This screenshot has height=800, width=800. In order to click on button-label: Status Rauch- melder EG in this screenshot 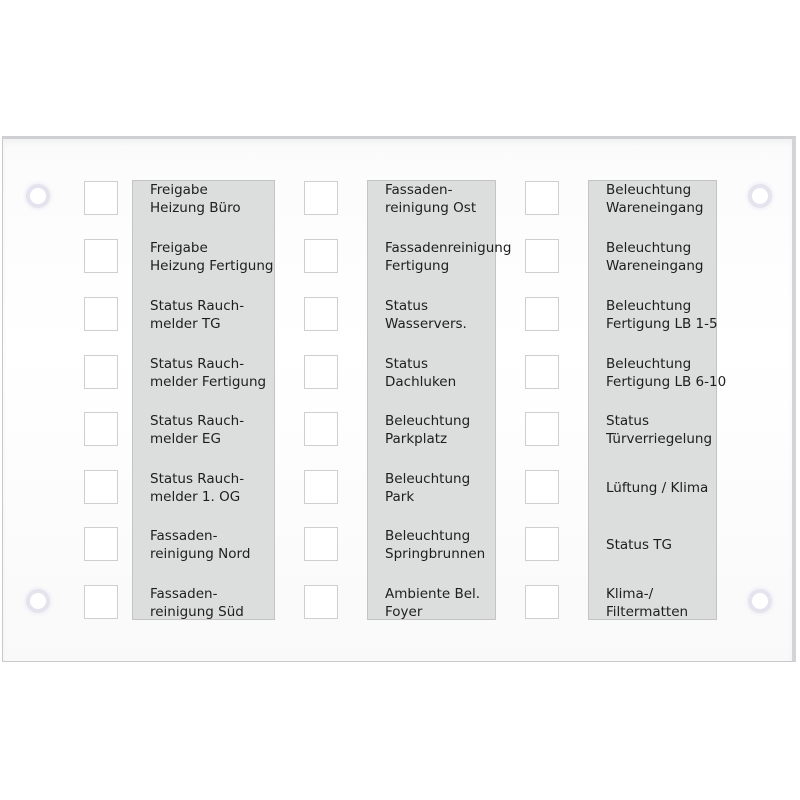, I will do `click(197, 430)`.